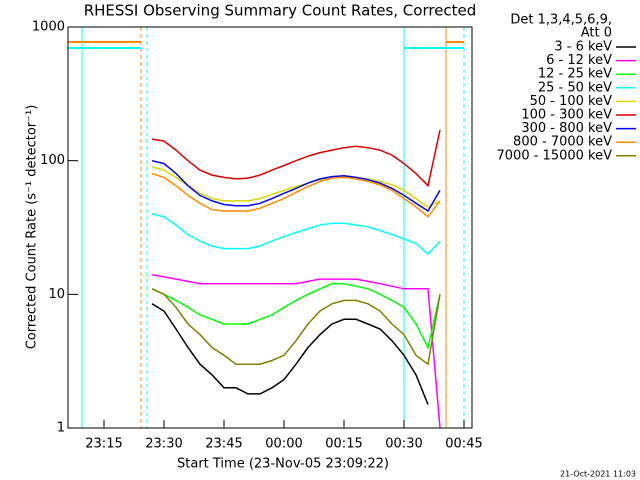 The height and width of the screenshot is (480, 640). I want to click on legend-label: 3 - 6 keV, so click(583, 47).